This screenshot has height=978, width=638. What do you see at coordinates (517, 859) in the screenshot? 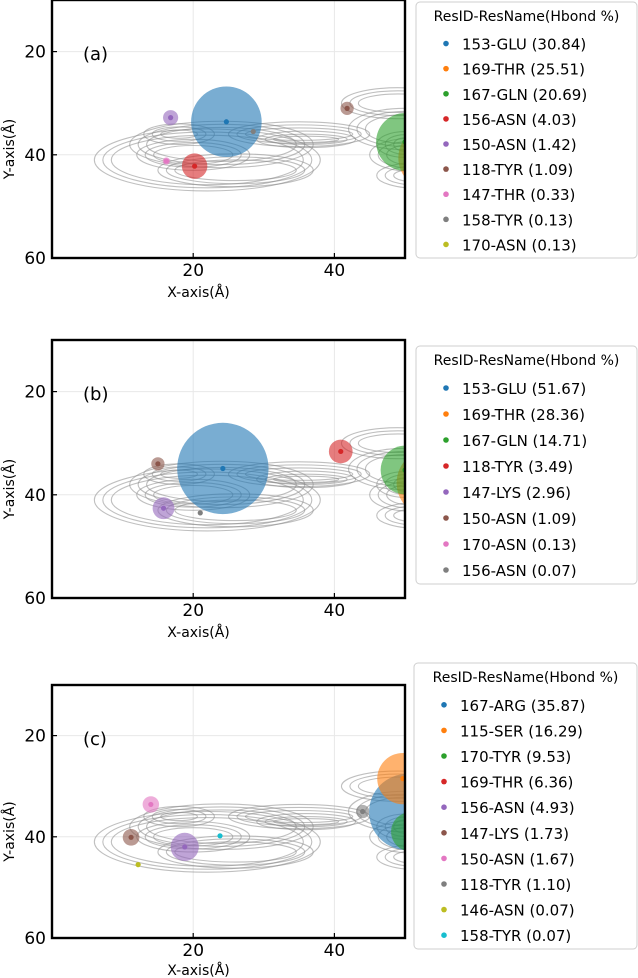
I see `legend-entry: 150-ASN (1.67)` at bounding box center [517, 859].